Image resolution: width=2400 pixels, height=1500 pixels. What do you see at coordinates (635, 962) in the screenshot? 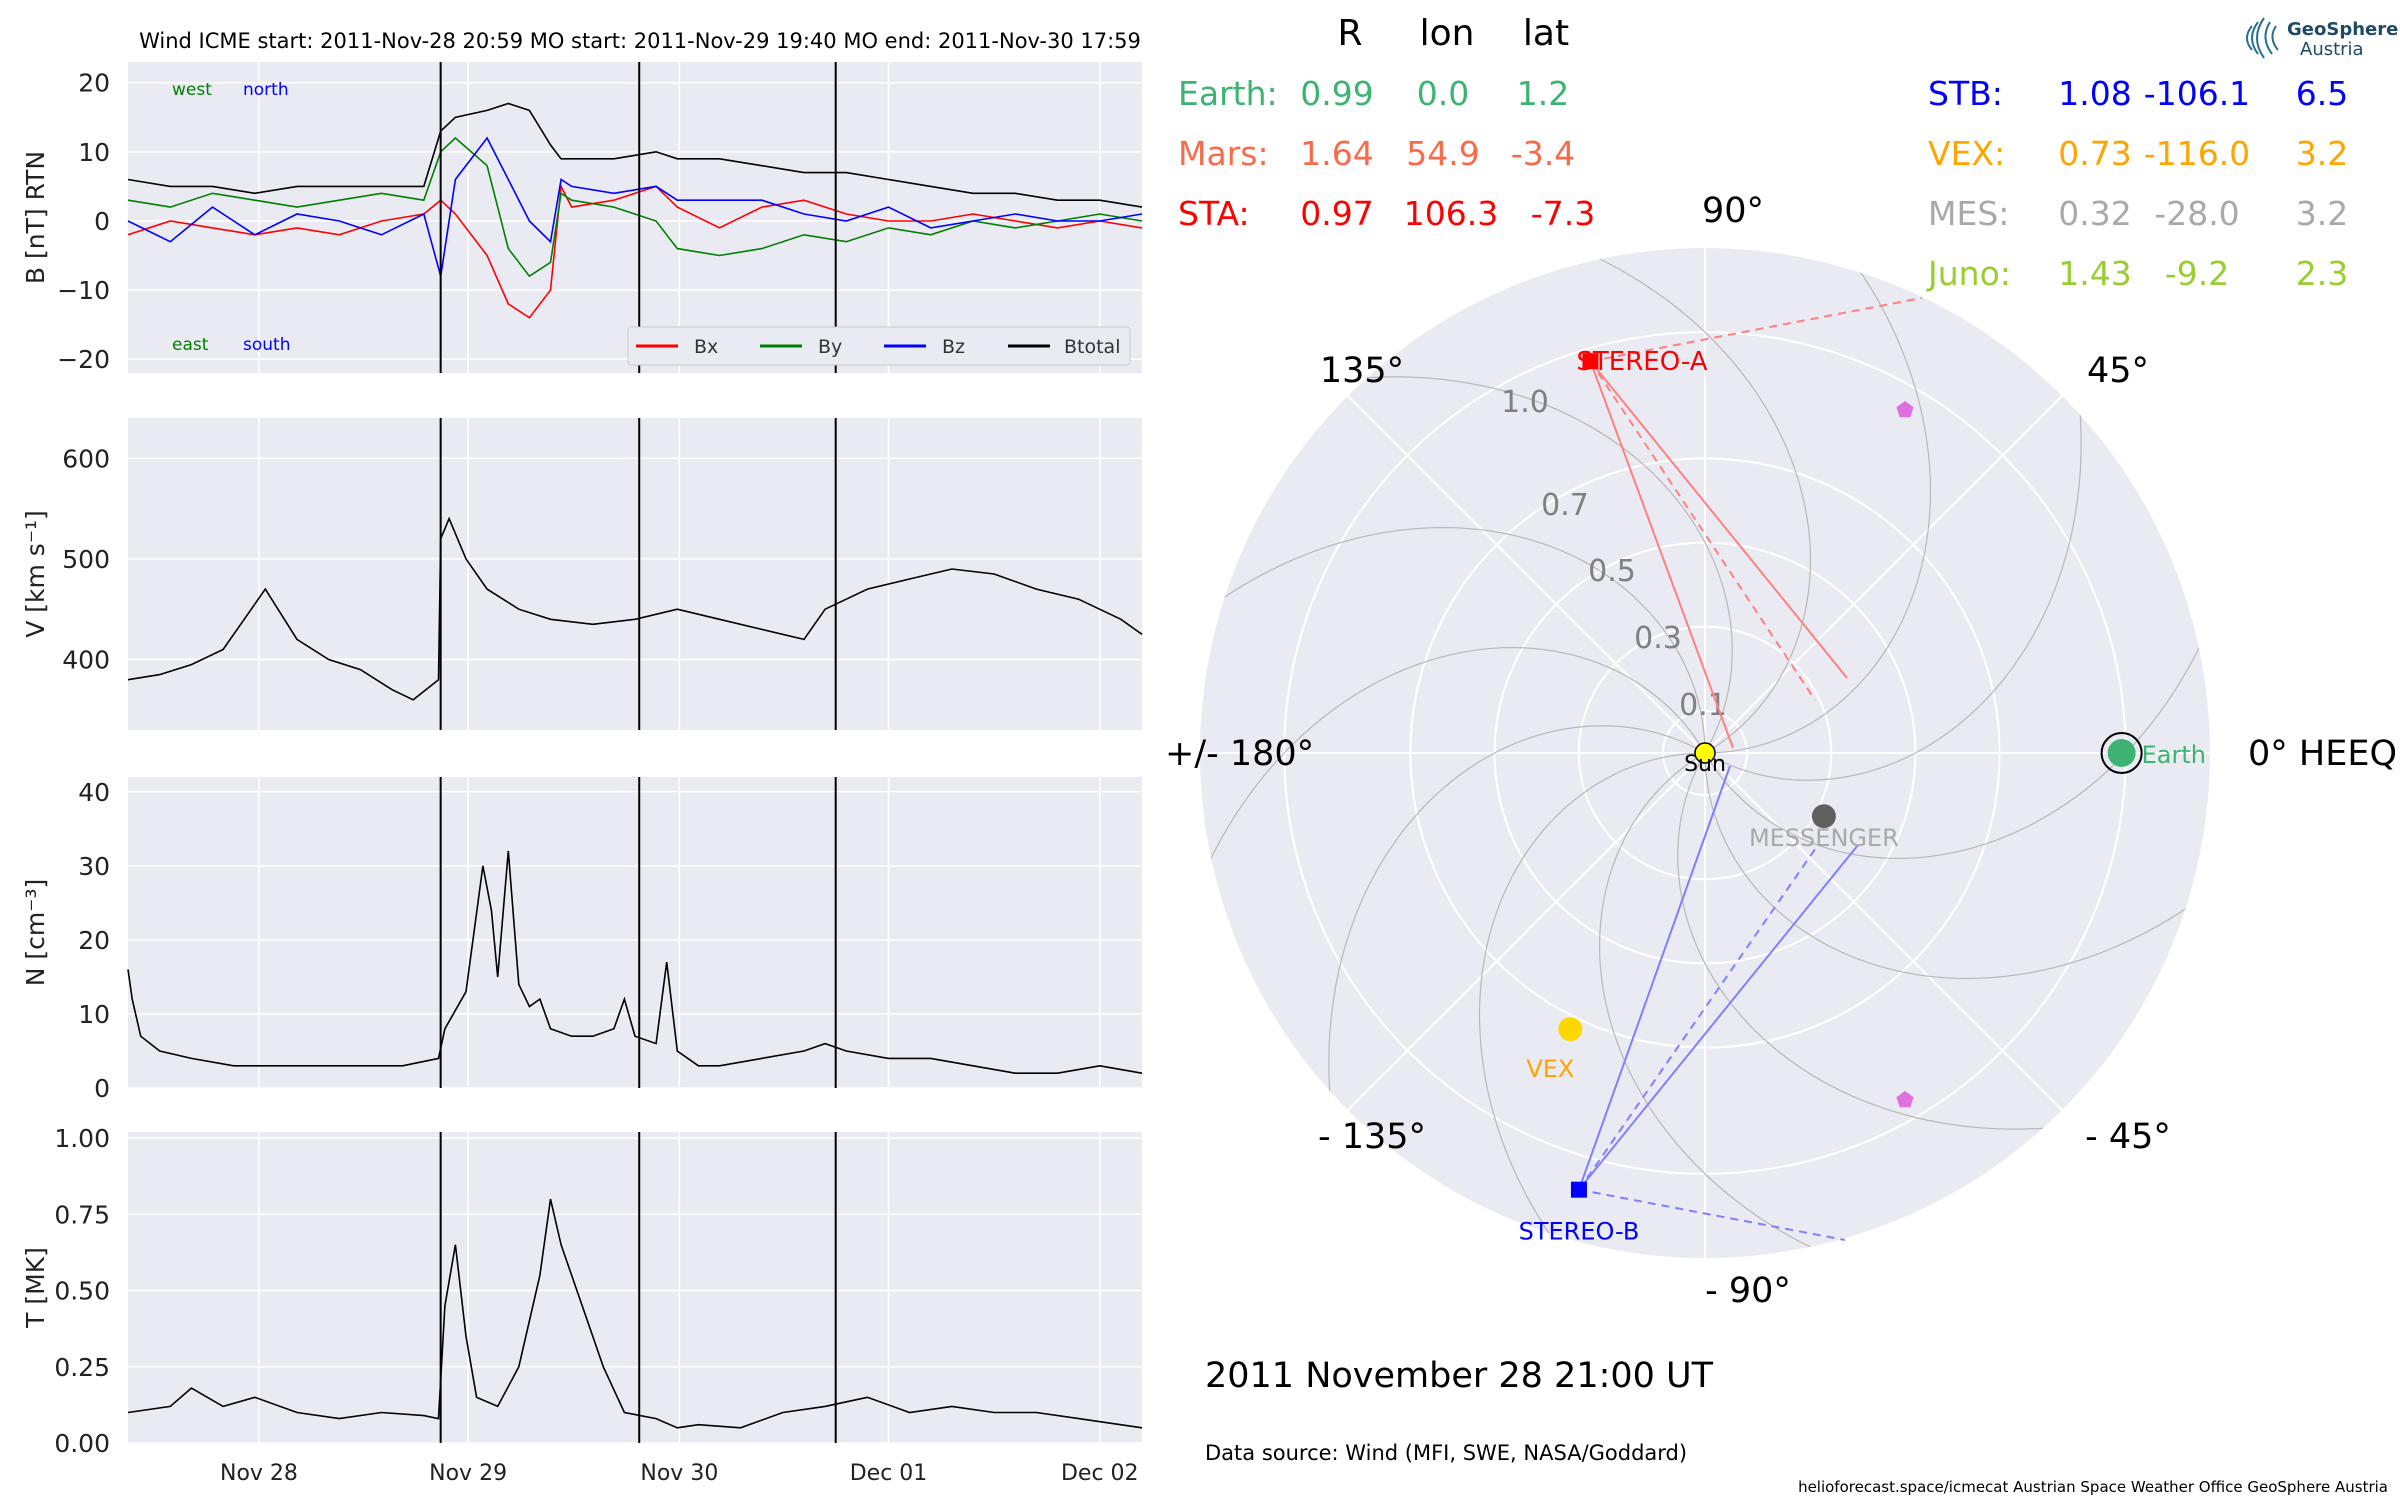
I see `series-n` at bounding box center [635, 962].